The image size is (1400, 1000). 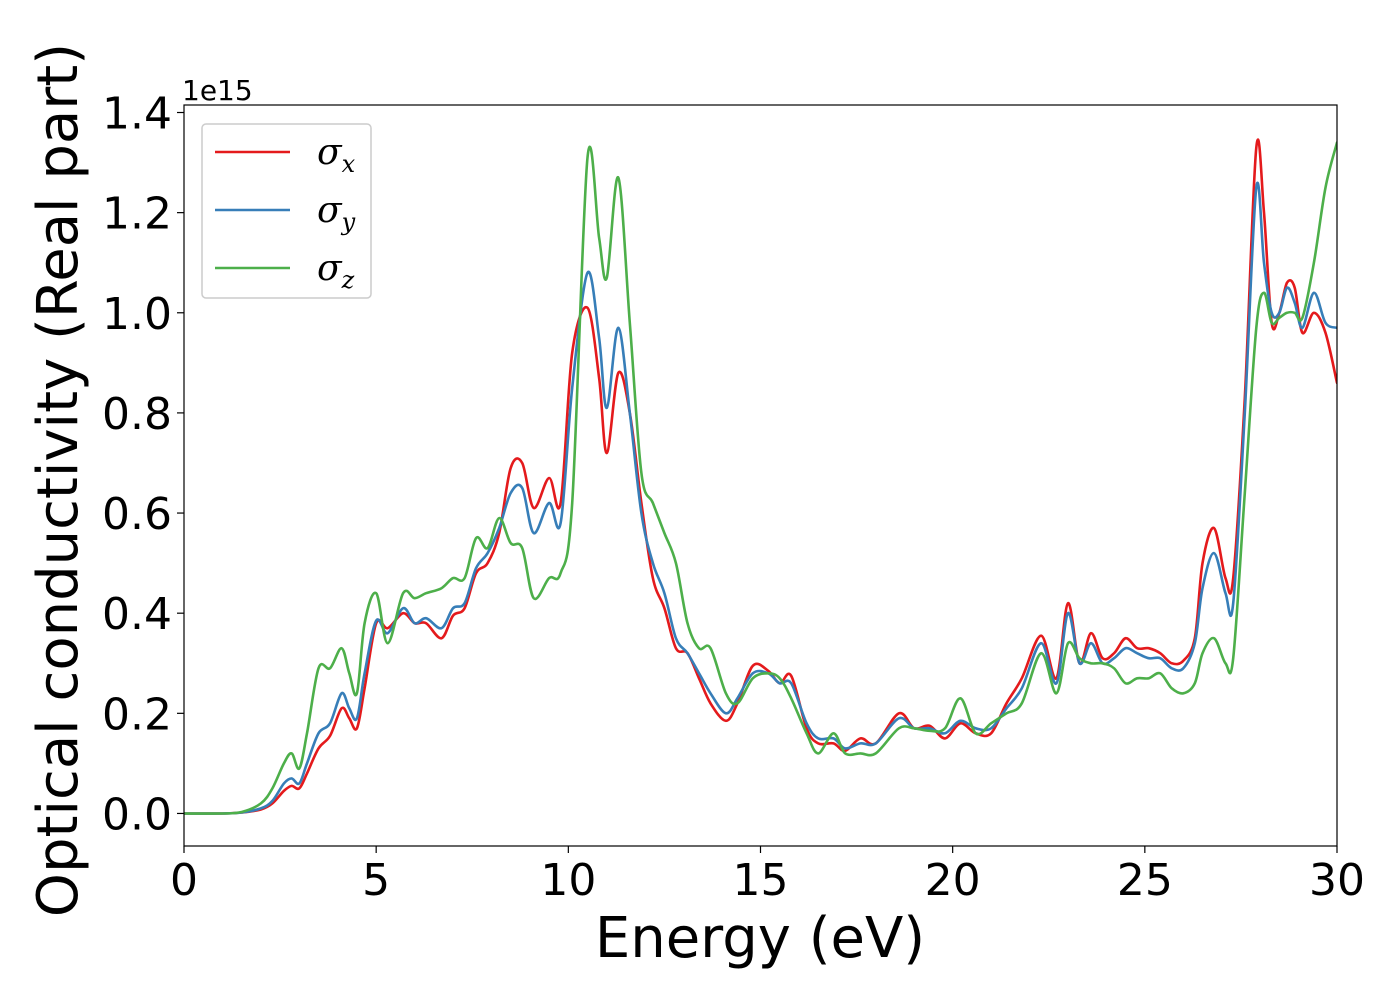 I want to click on x-tick-label: 5, so click(x=376, y=880).